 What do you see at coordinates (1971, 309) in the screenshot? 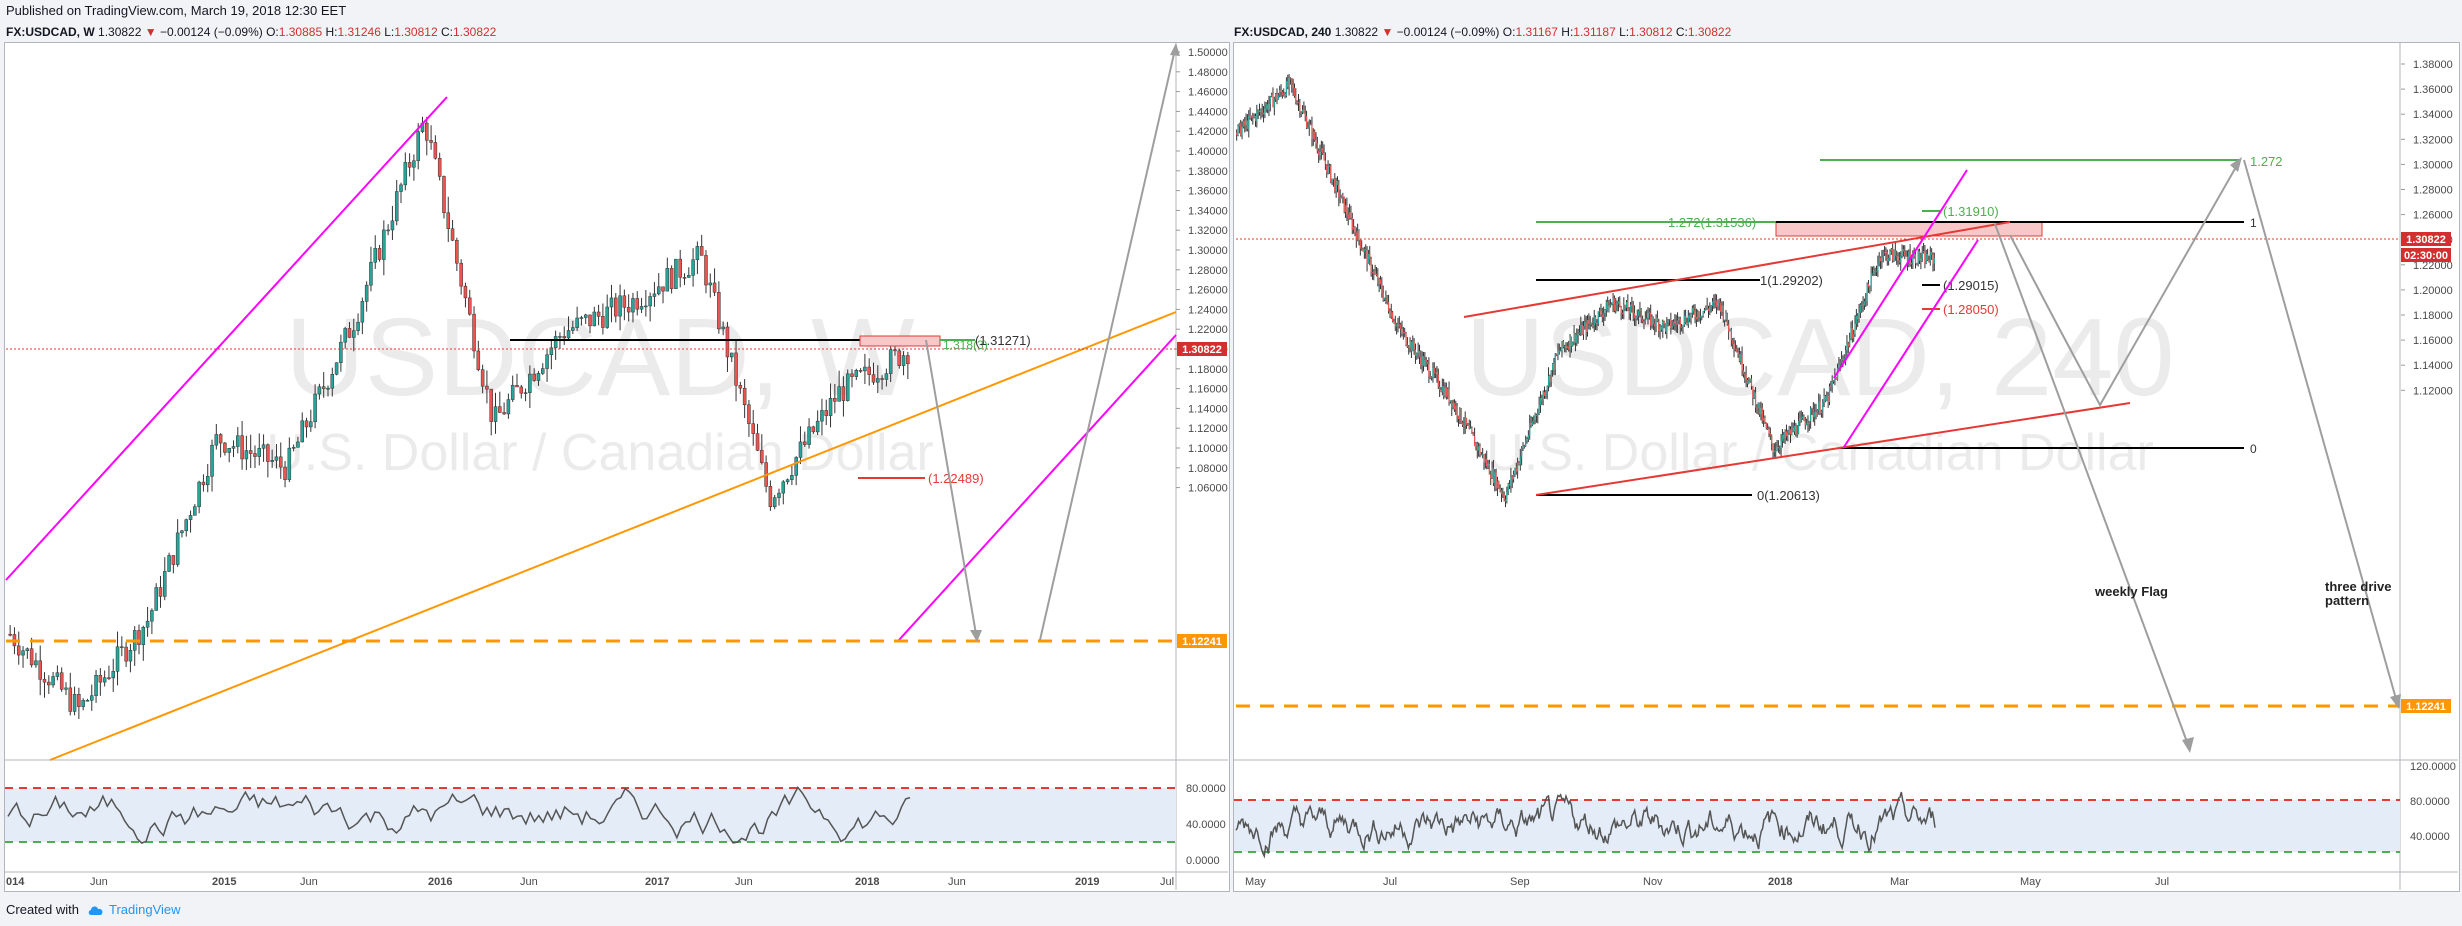
I see `right-p3-label: (1.28050)` at bounding box center [1971, 309].